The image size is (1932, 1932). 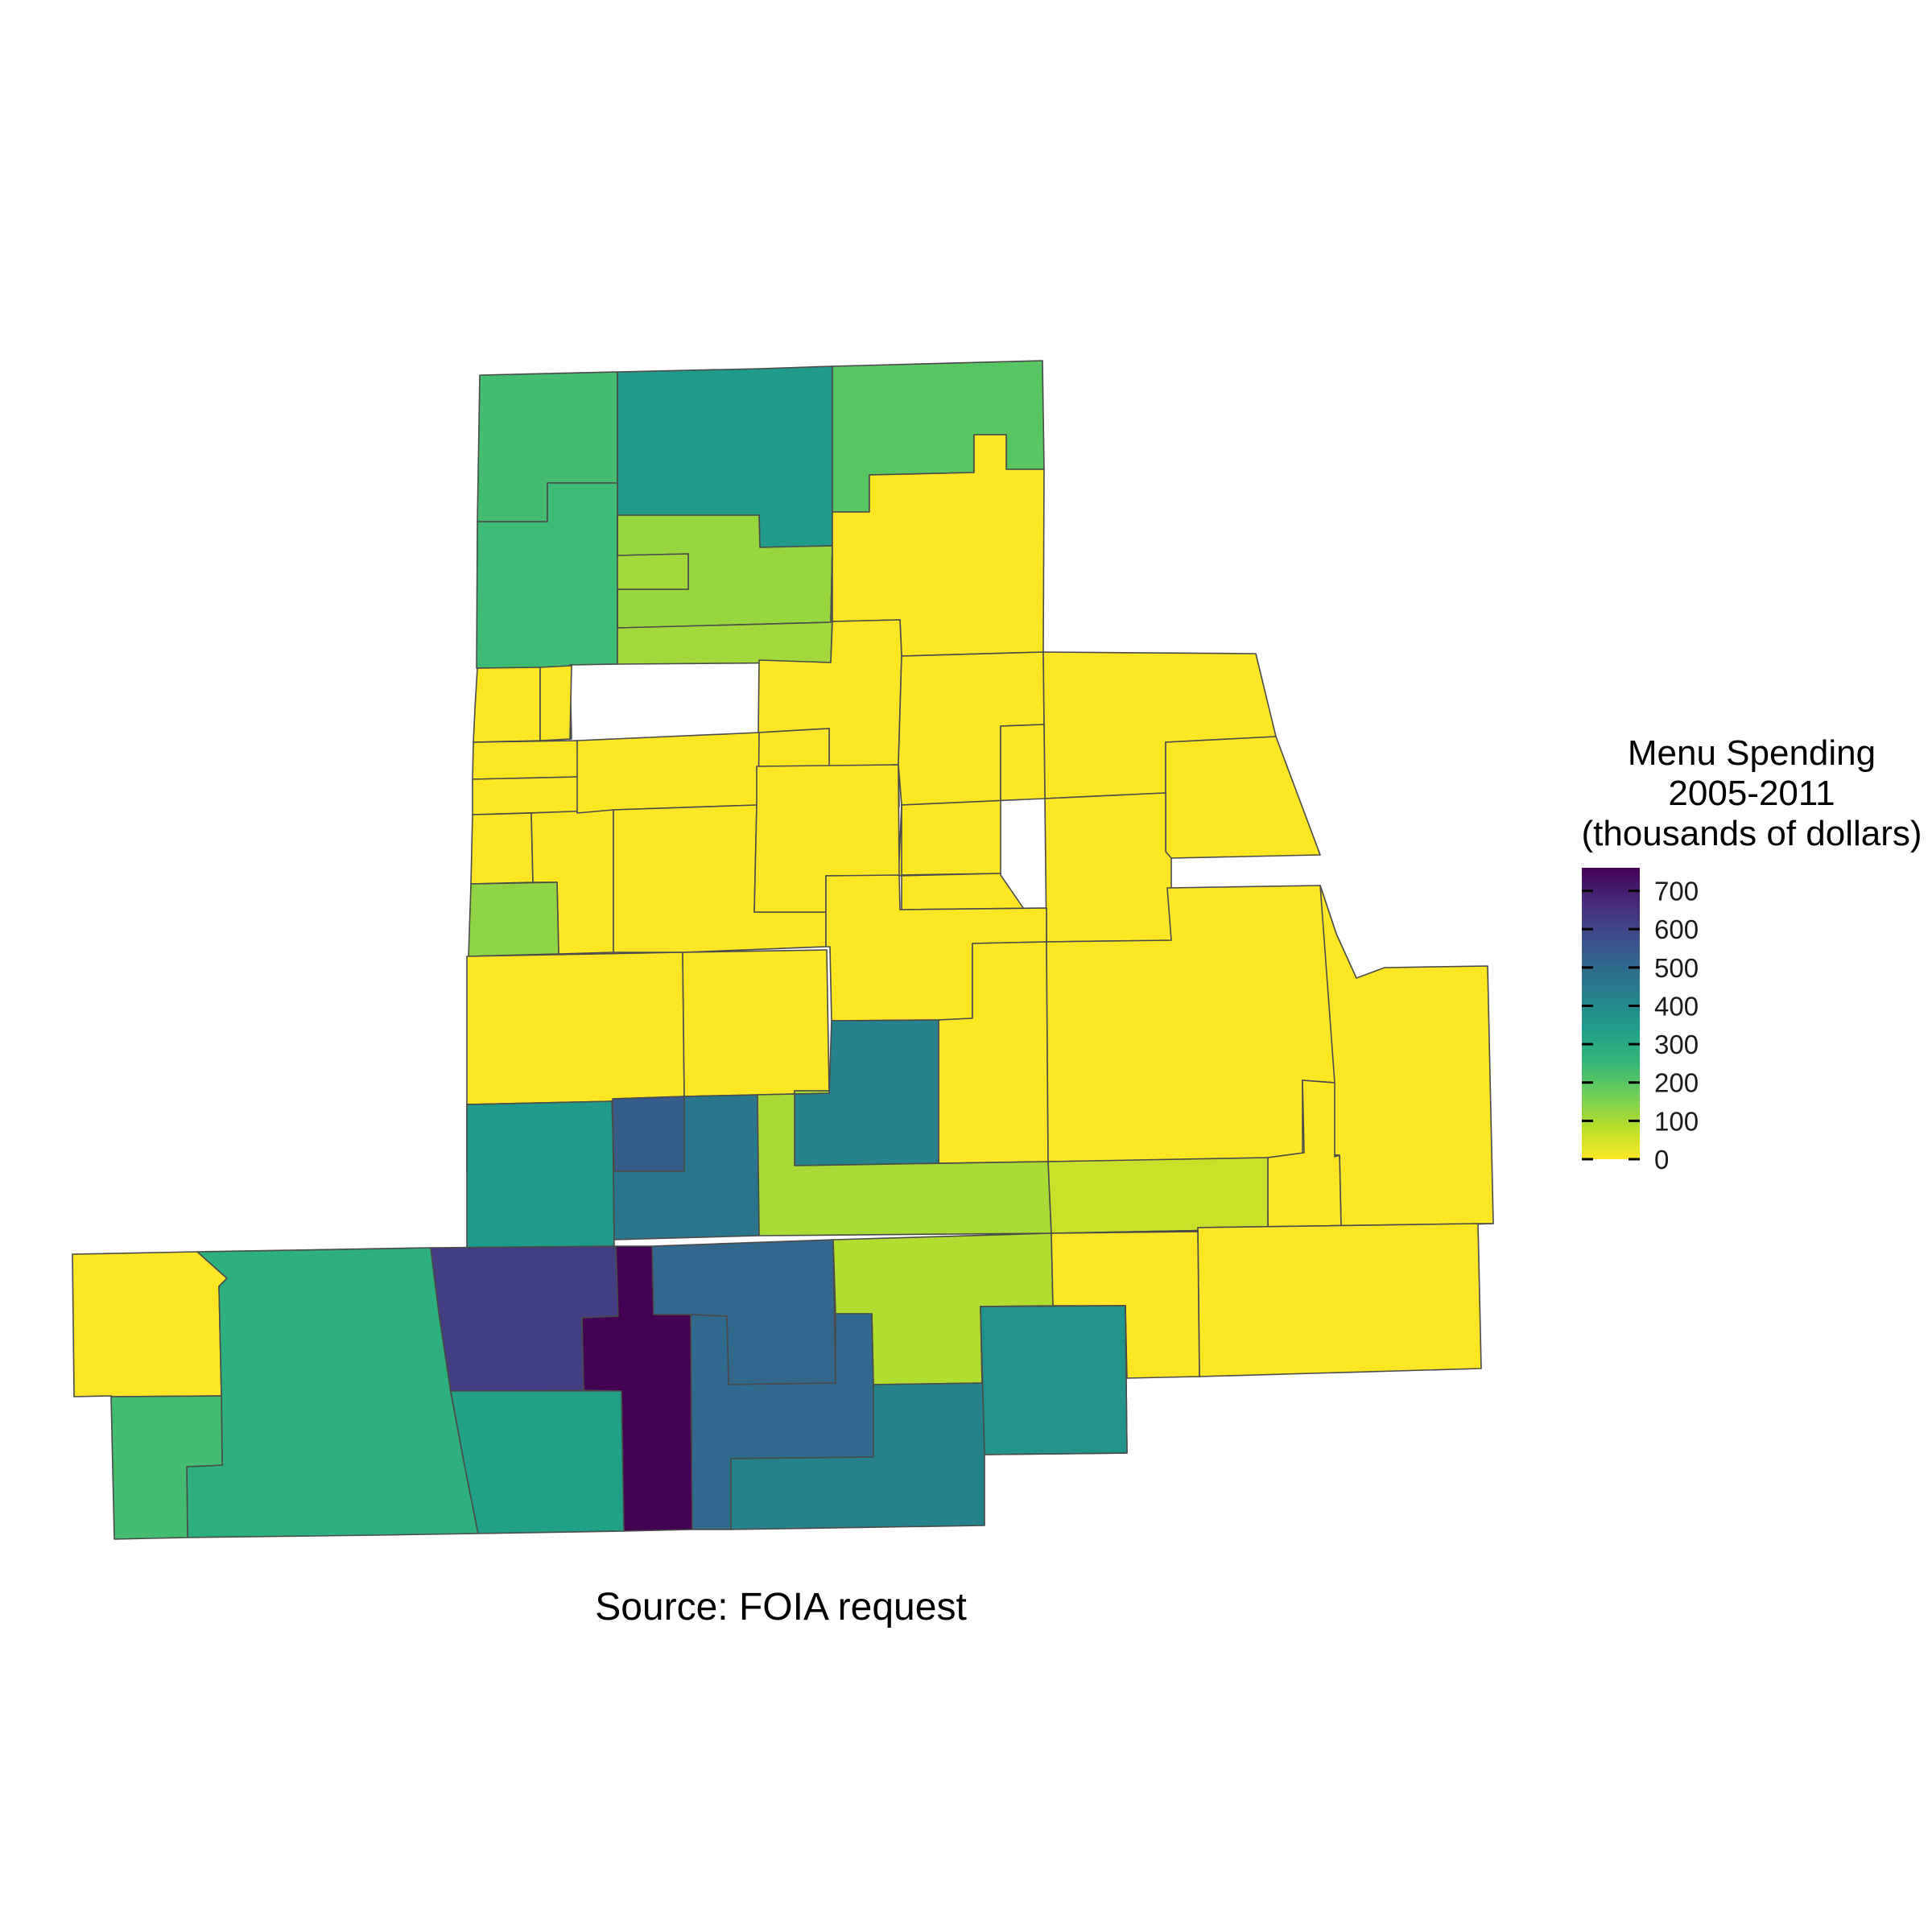 What do you see at coordinates (1751, 793) in the screenshot?
I see `legend-title-line-2: 2005-2011` at bounding box center [1751, 793].